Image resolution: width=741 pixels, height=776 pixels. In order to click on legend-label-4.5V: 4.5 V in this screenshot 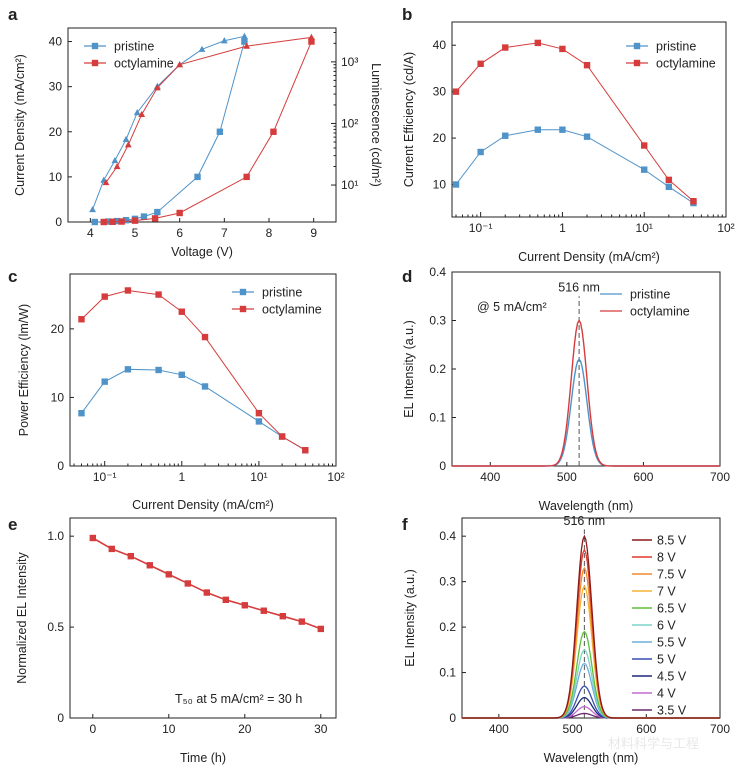, I will do `click(672, 677)`.